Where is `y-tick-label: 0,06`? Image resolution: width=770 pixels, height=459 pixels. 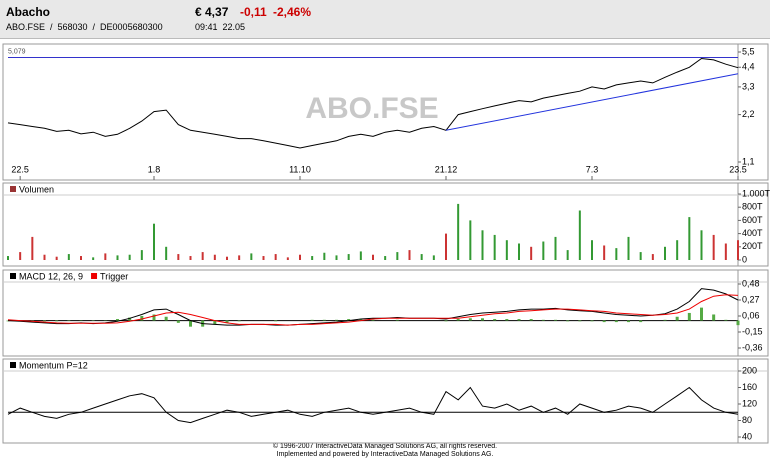 y-tick-label: 0,06 is located at coordinates (751, 315).